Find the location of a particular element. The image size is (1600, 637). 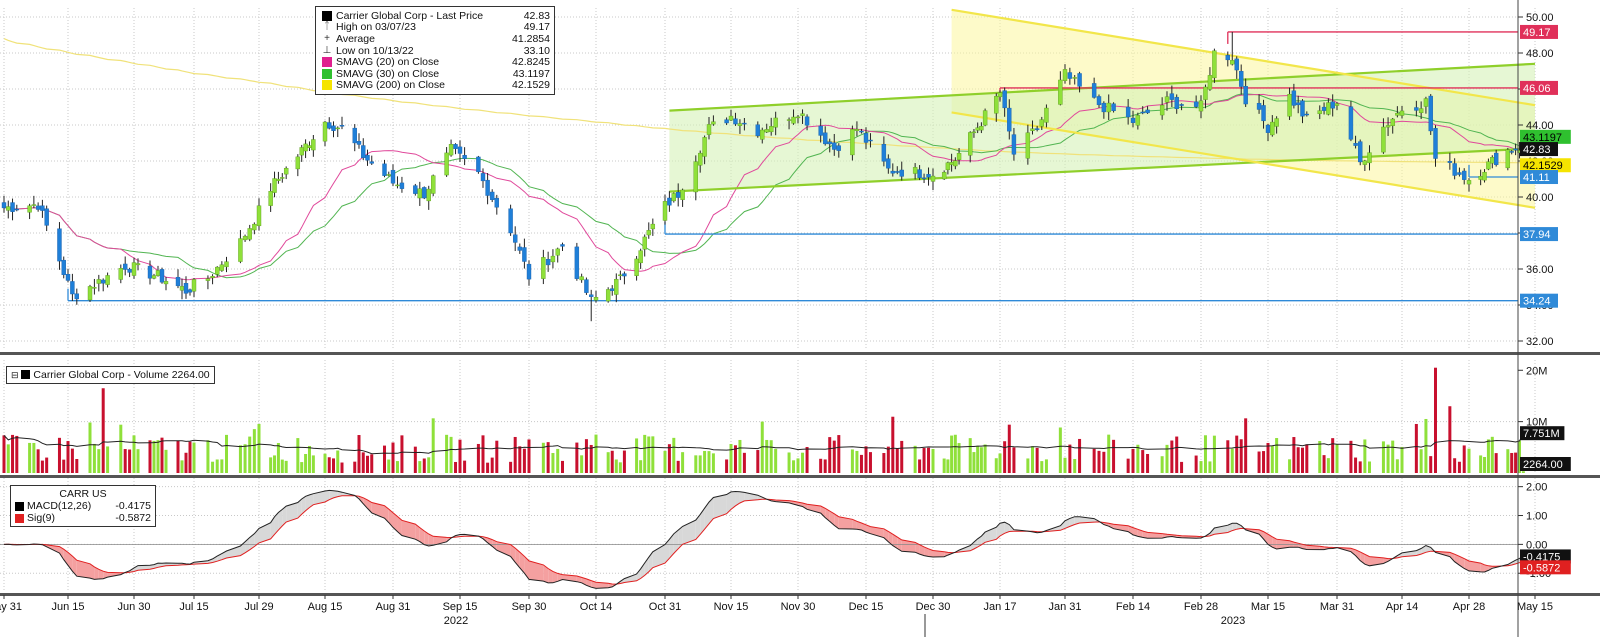

collapse-icon: ⊟ is located at coordinates (15, 375).